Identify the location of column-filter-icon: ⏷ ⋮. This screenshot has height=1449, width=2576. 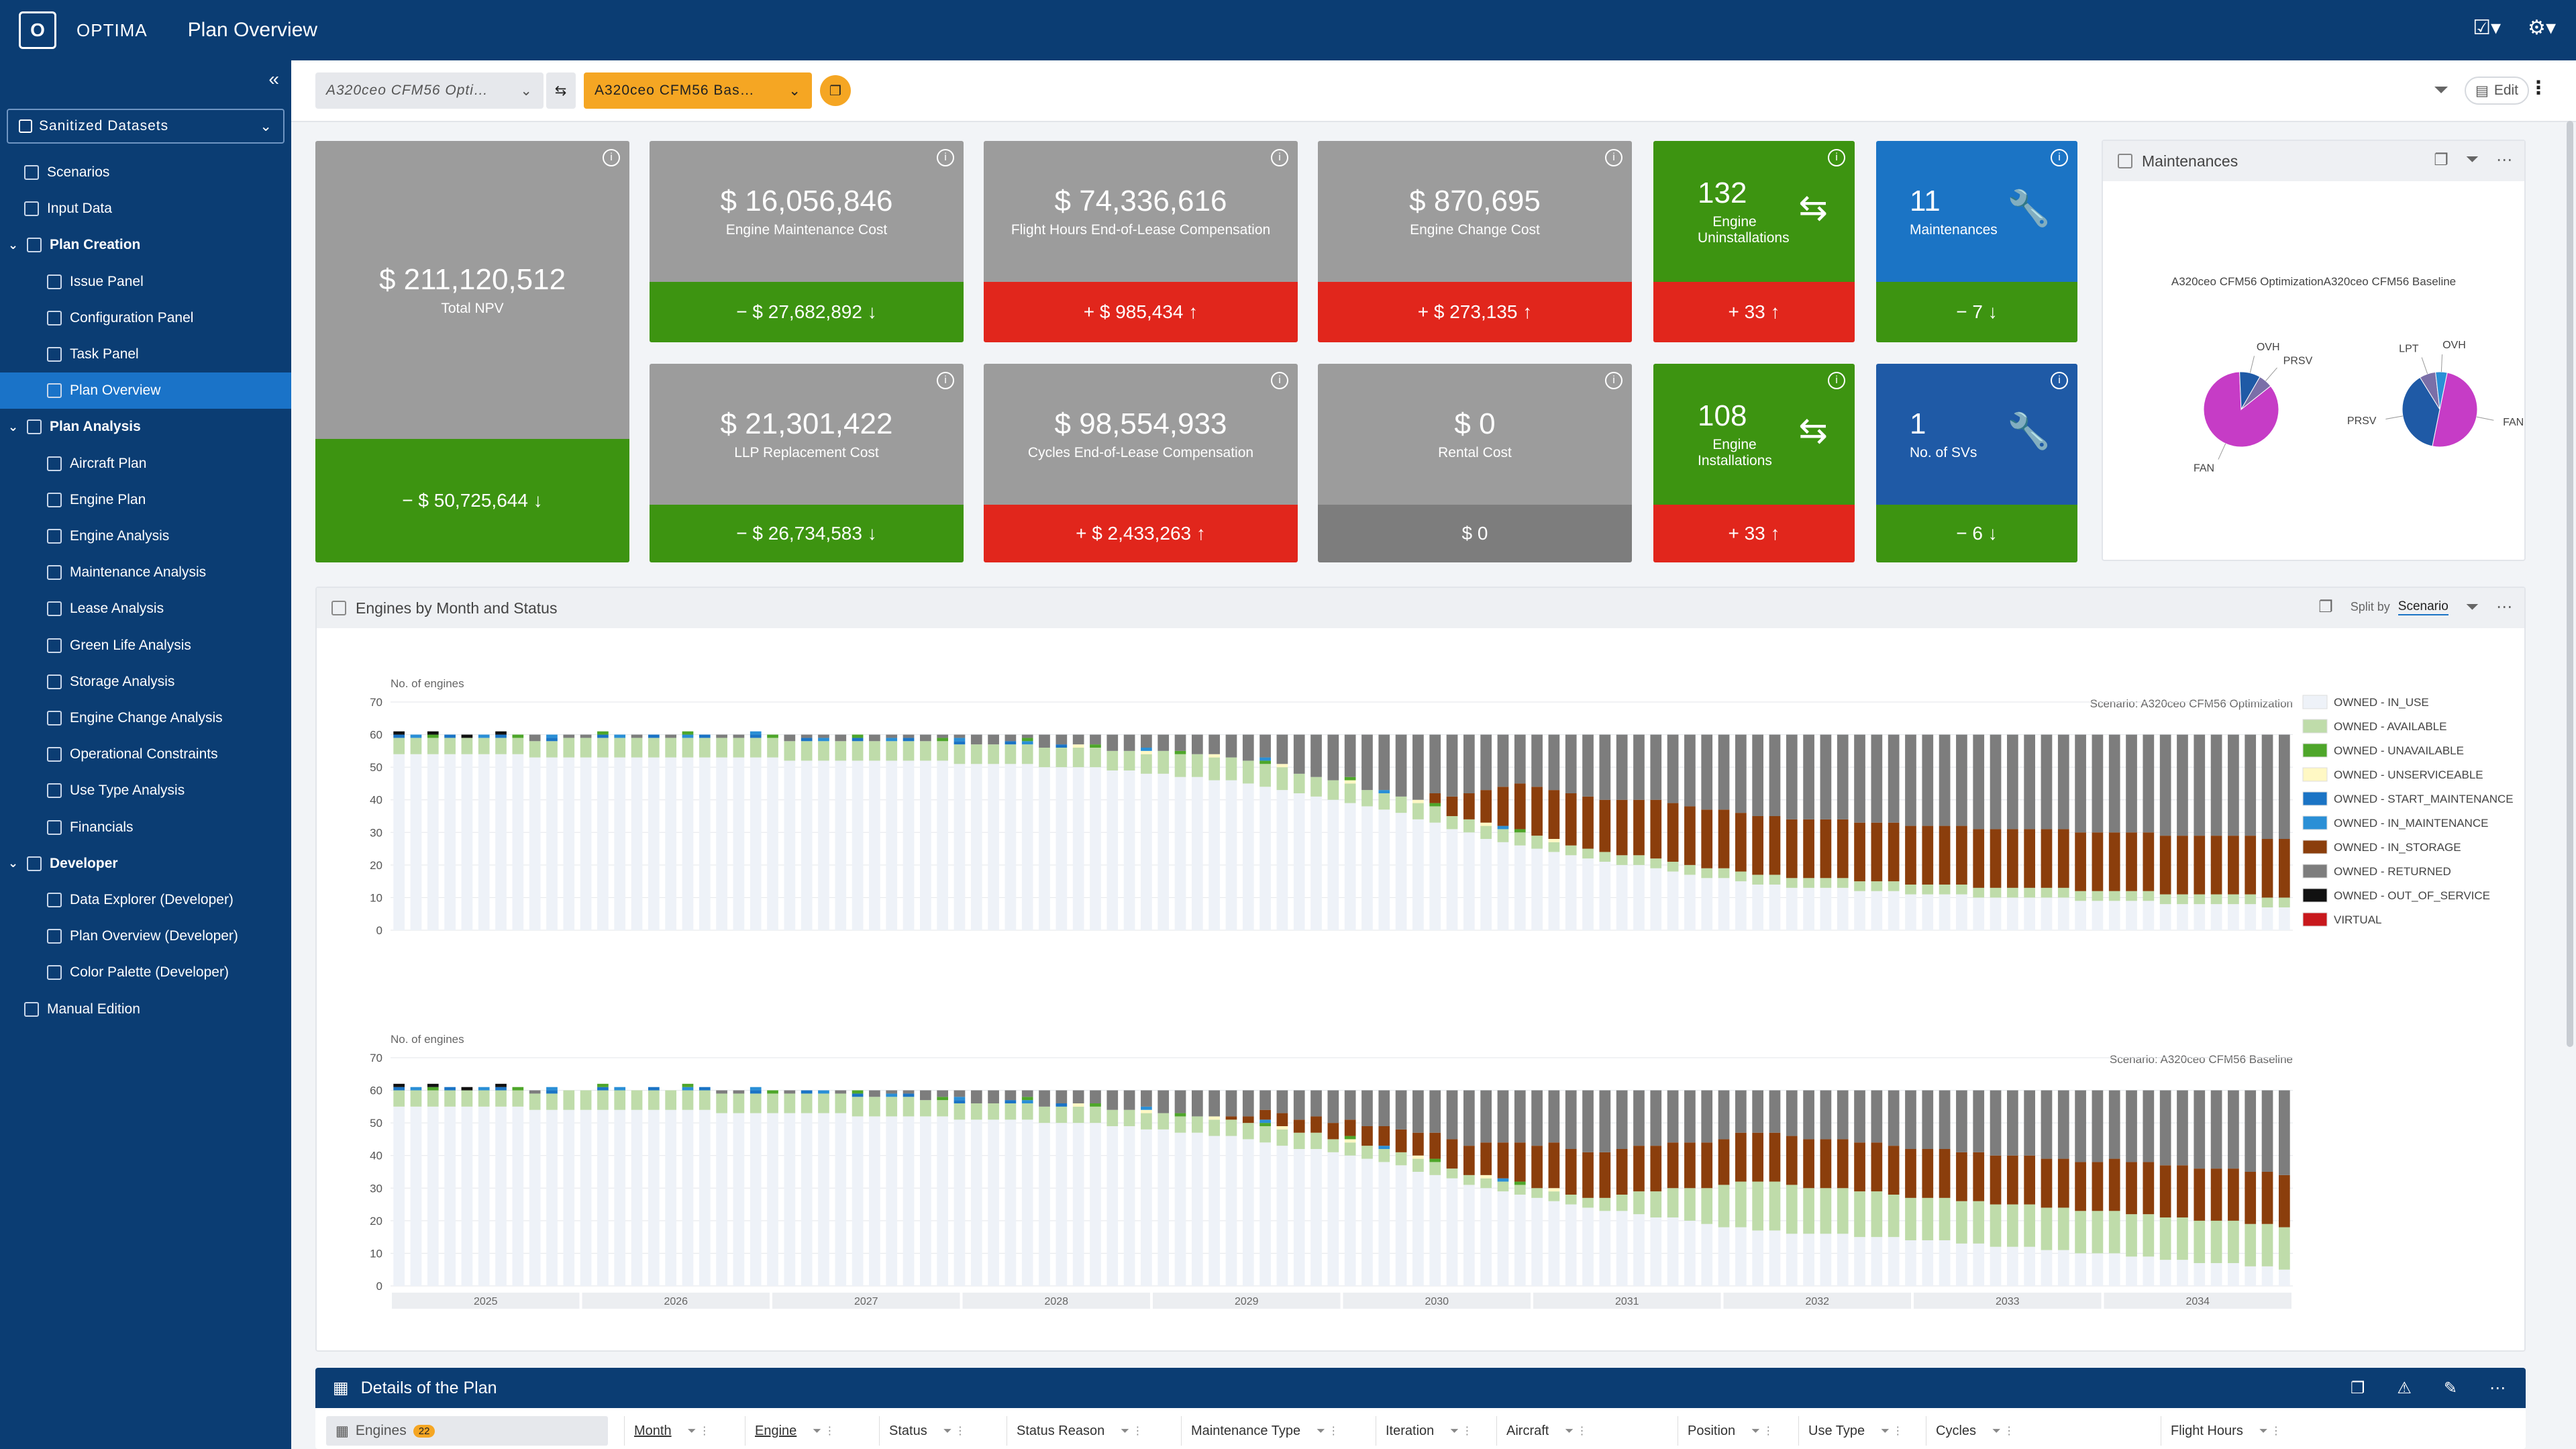
(1461, 1431).